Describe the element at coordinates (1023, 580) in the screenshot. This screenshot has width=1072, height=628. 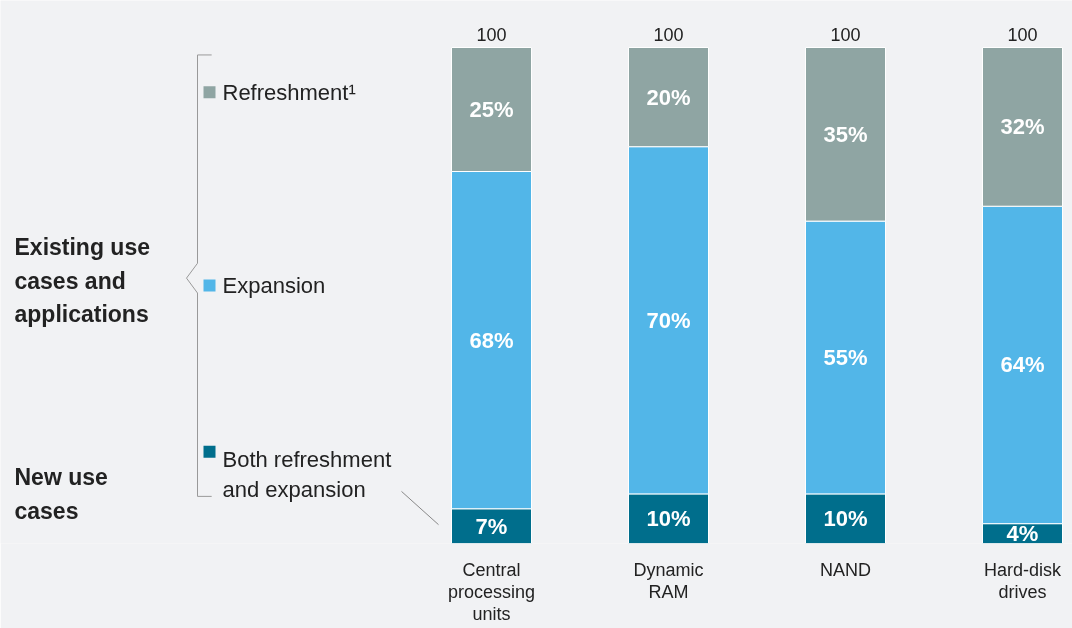
I see `x-tick-label: Hard-disk drives` at that location.